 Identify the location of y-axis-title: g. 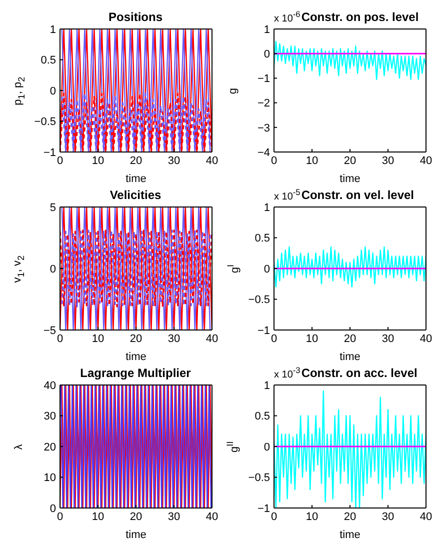
(233, 91).